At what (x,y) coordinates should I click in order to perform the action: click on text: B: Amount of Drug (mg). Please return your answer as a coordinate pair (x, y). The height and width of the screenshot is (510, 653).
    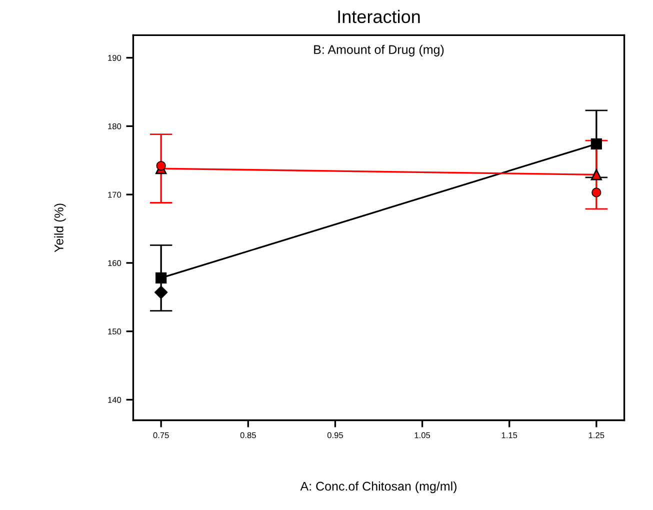
    Looking at the image, I should click on (379, 50).